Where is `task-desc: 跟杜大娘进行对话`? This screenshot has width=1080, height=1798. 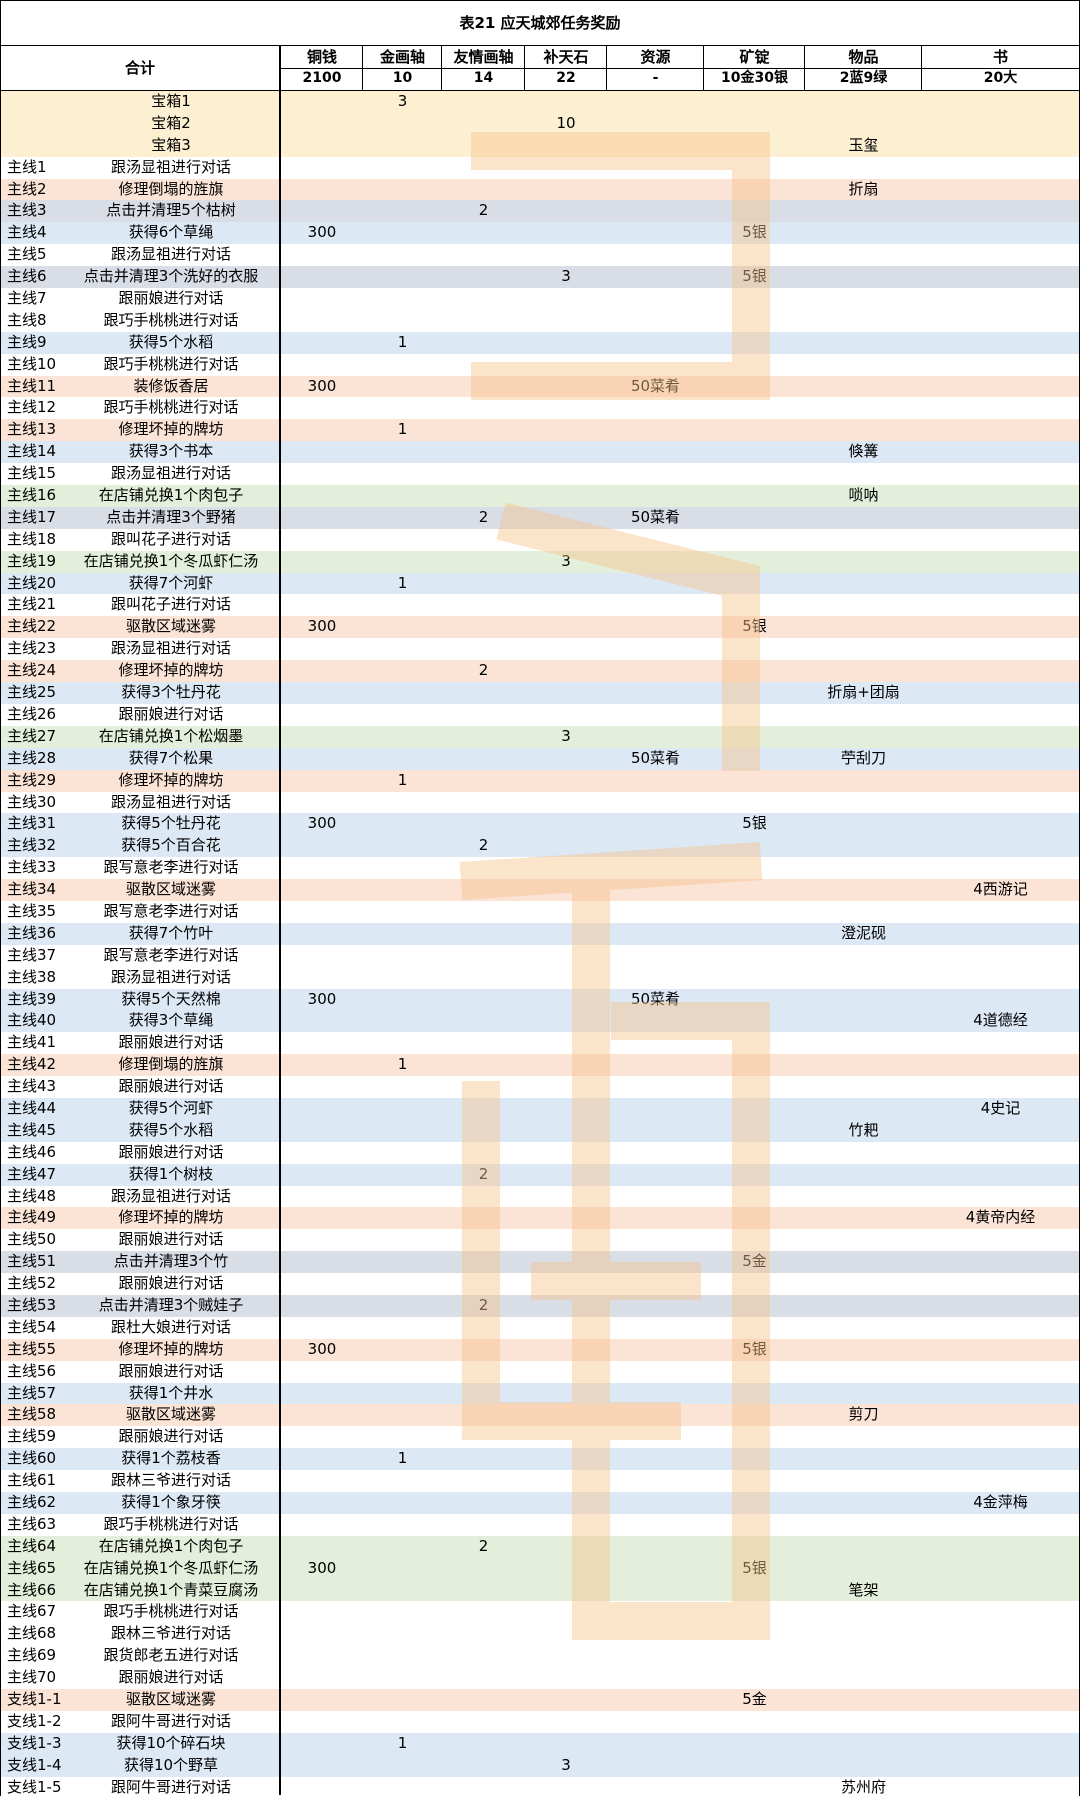 task-desc: 跟杜大娘进行对话 is located at coordinates (170, 1326).